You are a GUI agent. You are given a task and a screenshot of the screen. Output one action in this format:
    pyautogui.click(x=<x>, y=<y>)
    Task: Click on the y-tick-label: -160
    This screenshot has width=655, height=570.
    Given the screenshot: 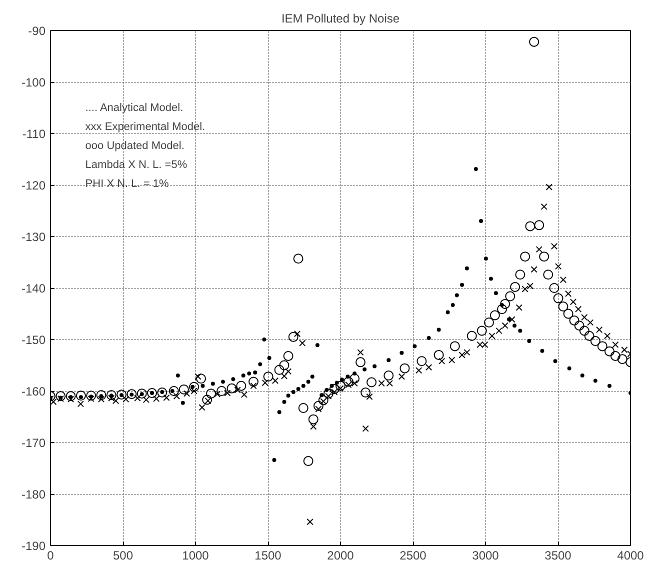 What is the action you would take?
    pyautogui.click(x=33, y=391)
    